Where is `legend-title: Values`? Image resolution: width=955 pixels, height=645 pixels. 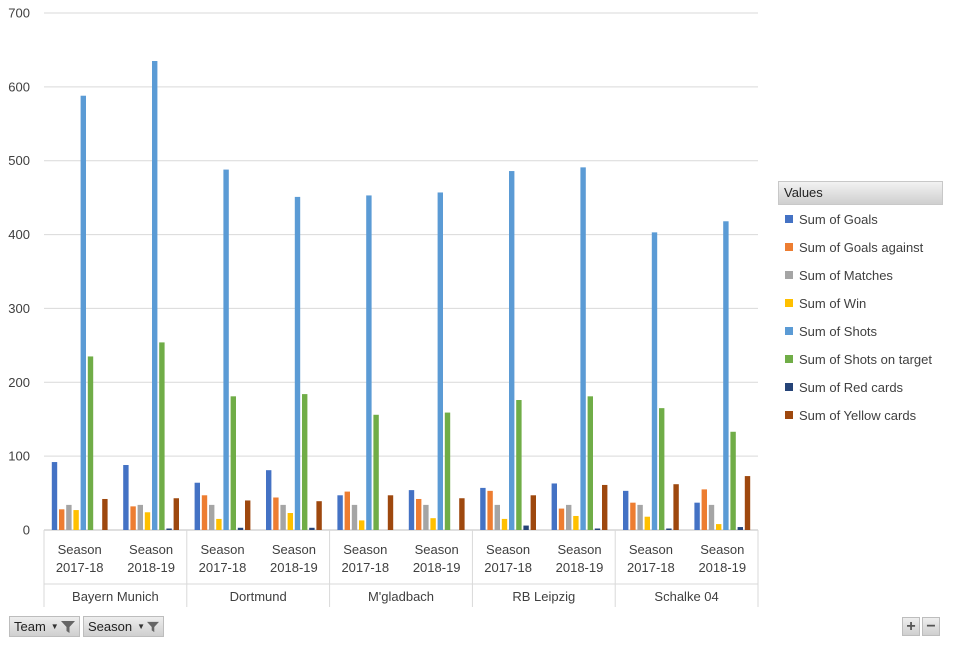 legend-title: Values is located at coordinates (860, 193).